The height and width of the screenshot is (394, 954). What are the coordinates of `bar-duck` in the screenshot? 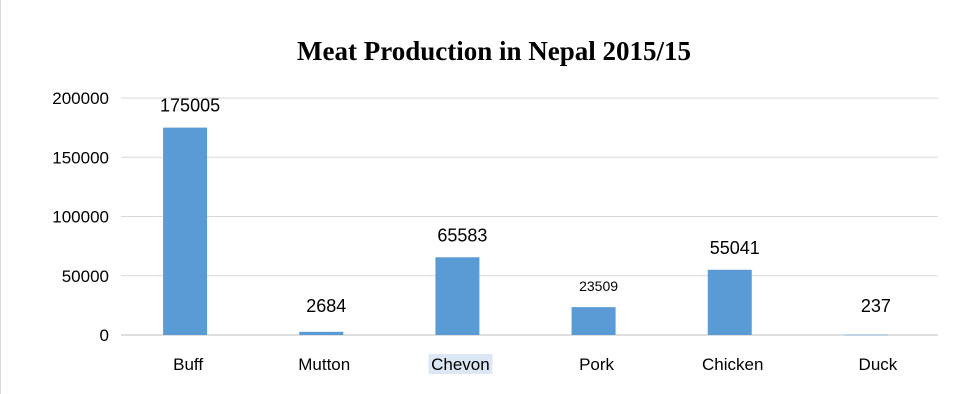 It's located at (865, 335).